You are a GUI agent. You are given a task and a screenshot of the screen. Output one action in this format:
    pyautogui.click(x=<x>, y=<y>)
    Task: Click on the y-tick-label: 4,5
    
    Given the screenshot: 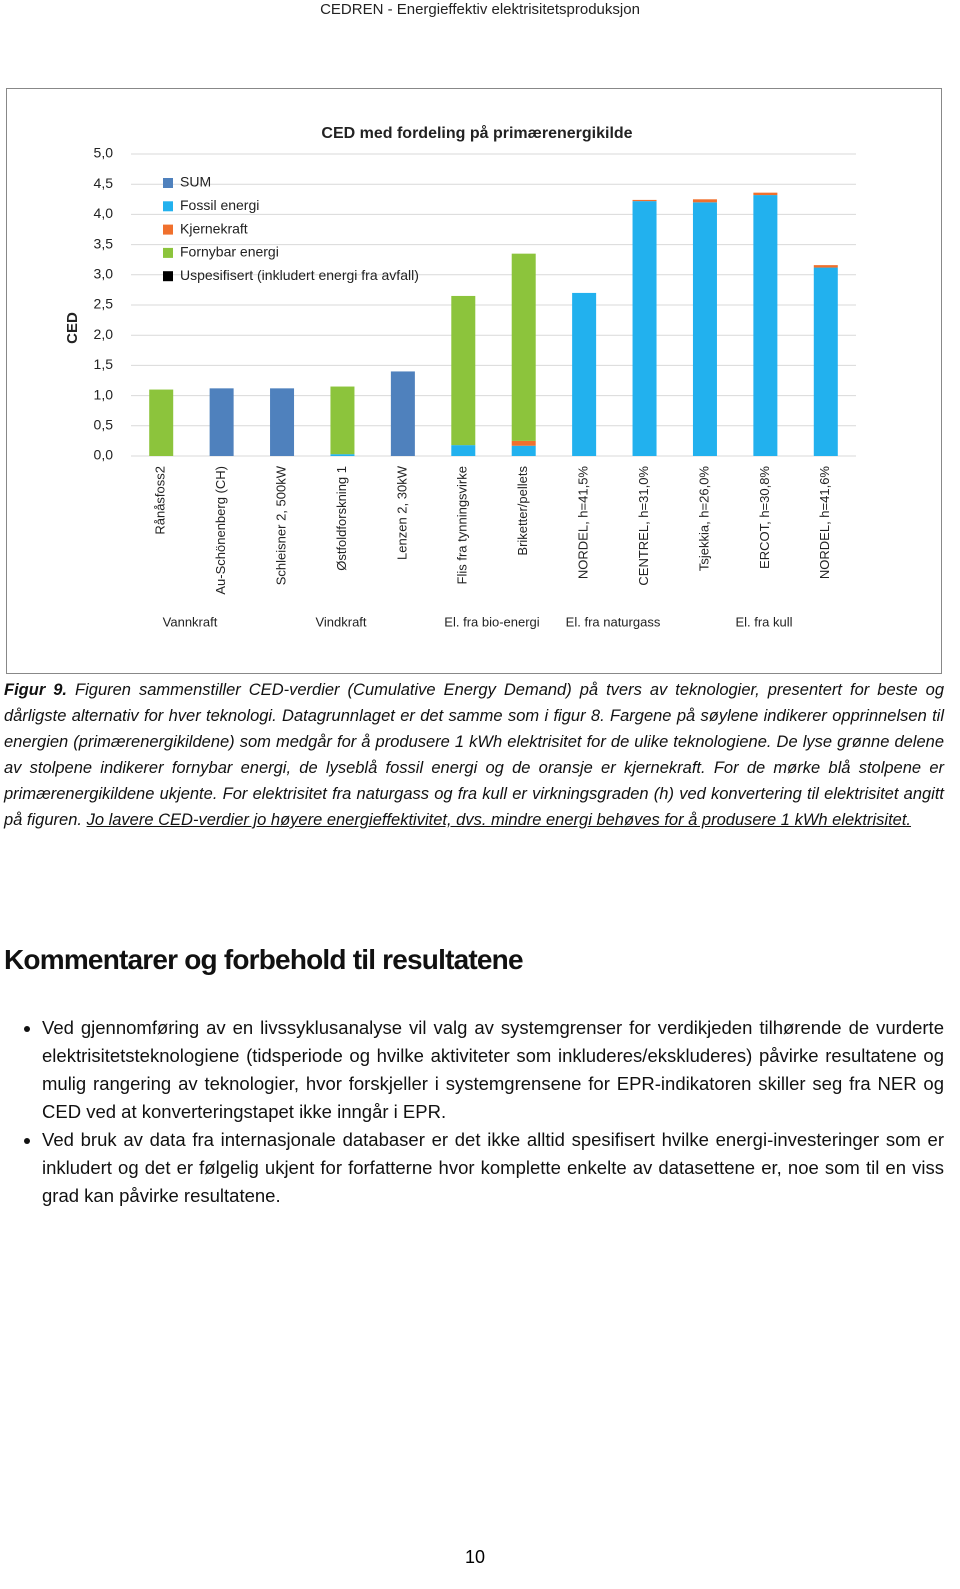 What is the action you would take?
    pyautogui.click(x=104, y=183)
    